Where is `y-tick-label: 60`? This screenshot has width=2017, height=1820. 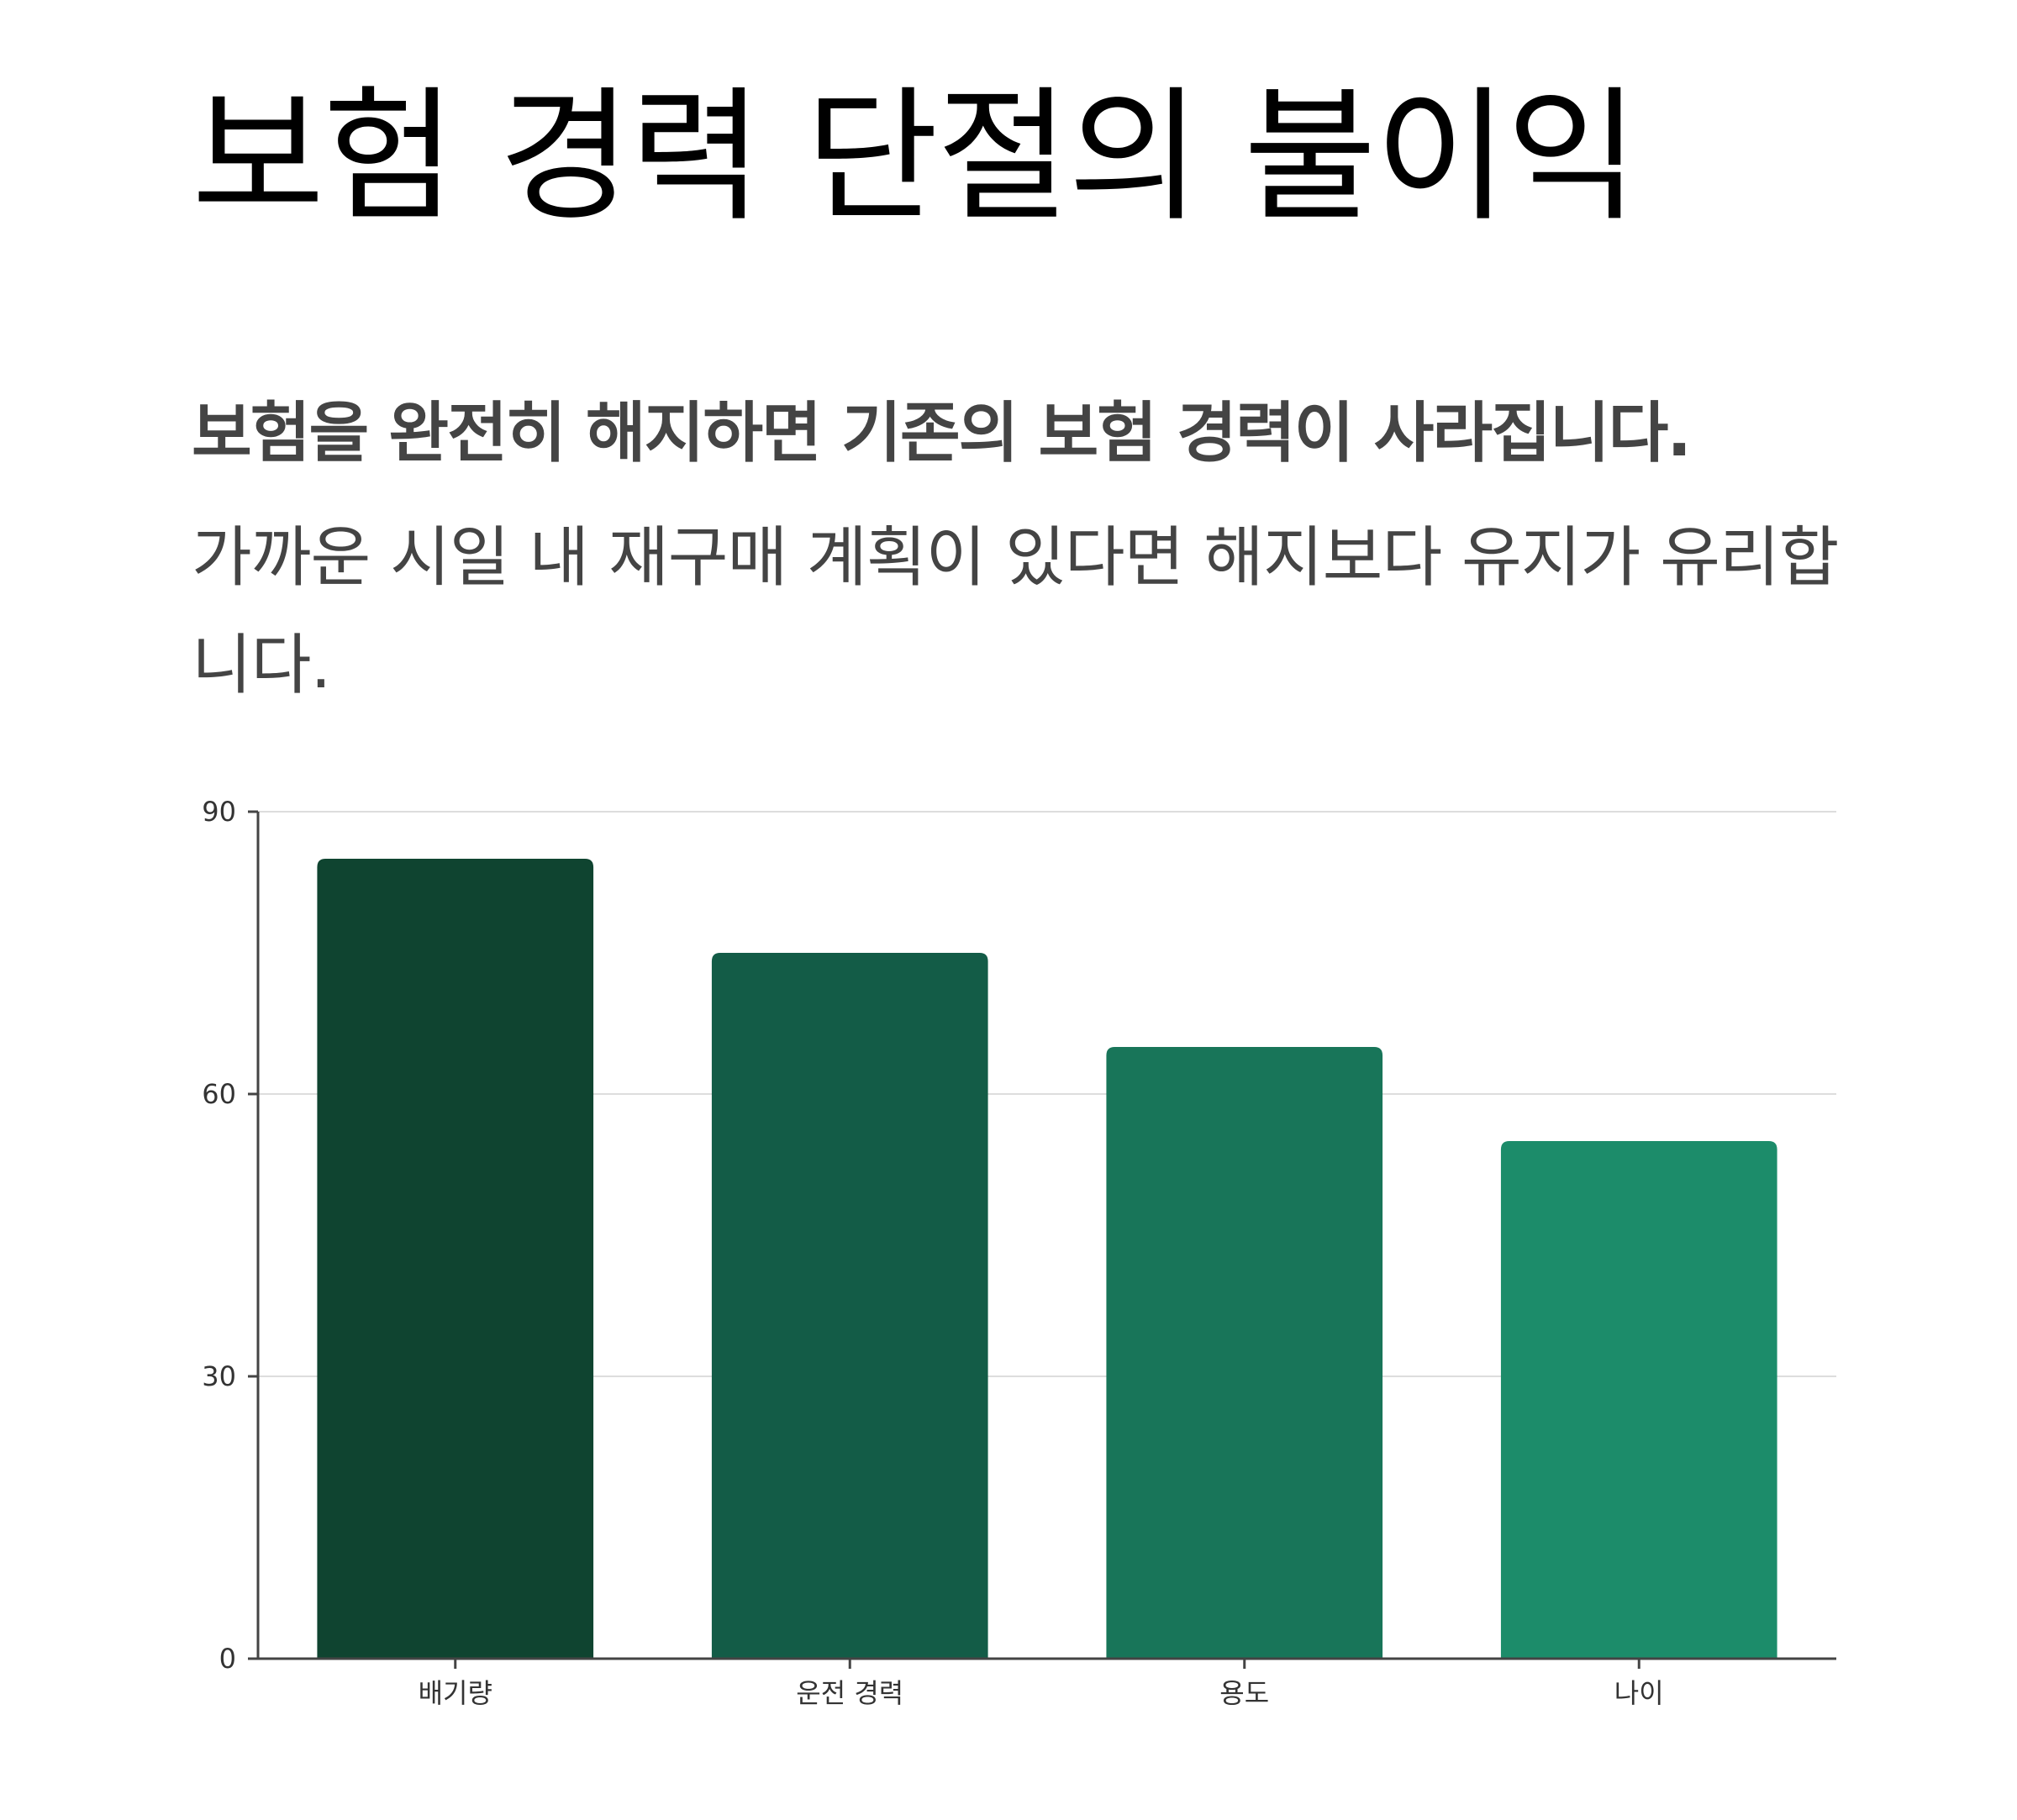
y-tick-label: 60 is located at coordinates (219, 1094).